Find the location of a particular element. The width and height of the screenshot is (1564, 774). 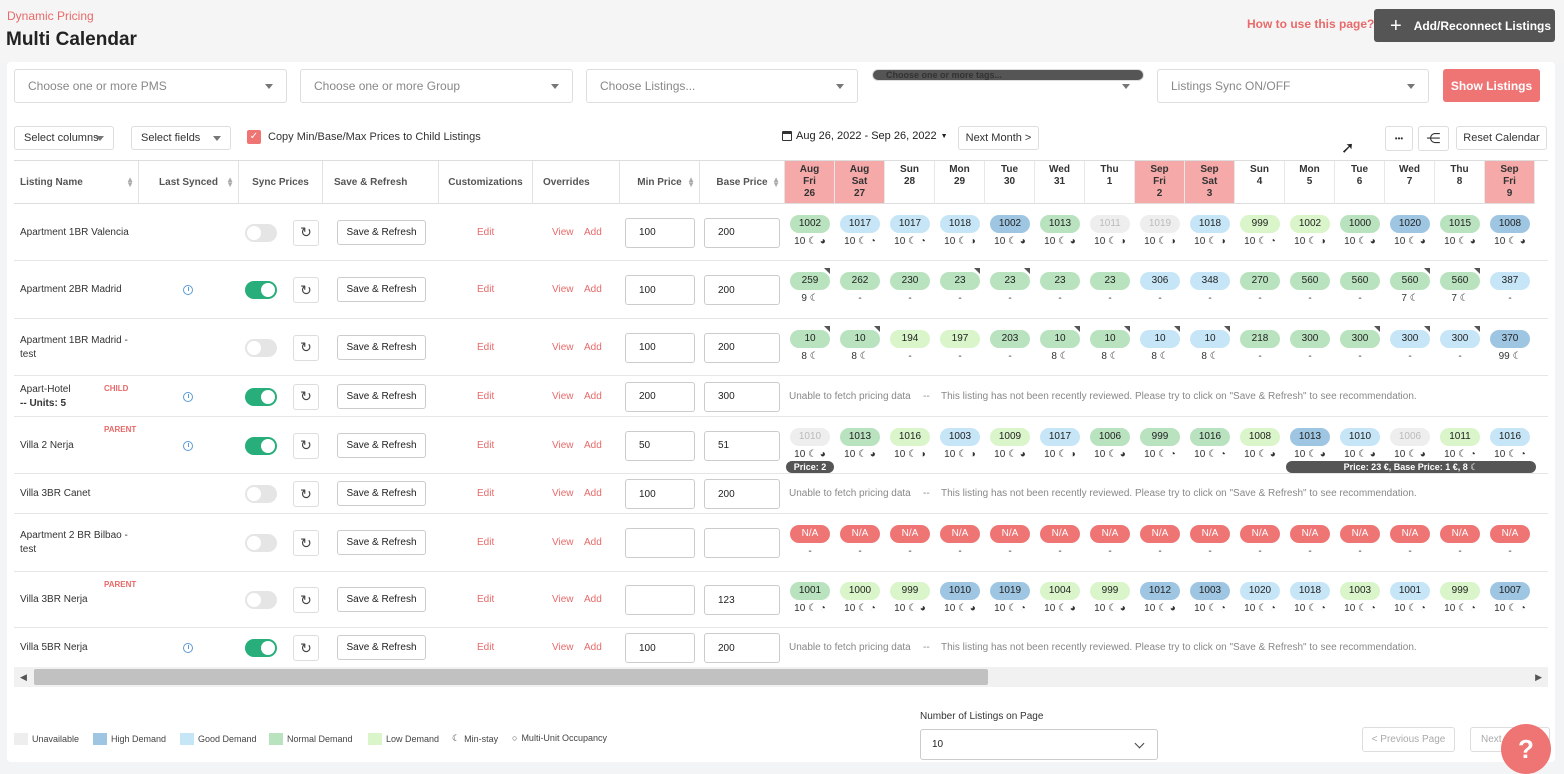

hierarchy-icon: ⋲ is located at coordinates (1433, 138).